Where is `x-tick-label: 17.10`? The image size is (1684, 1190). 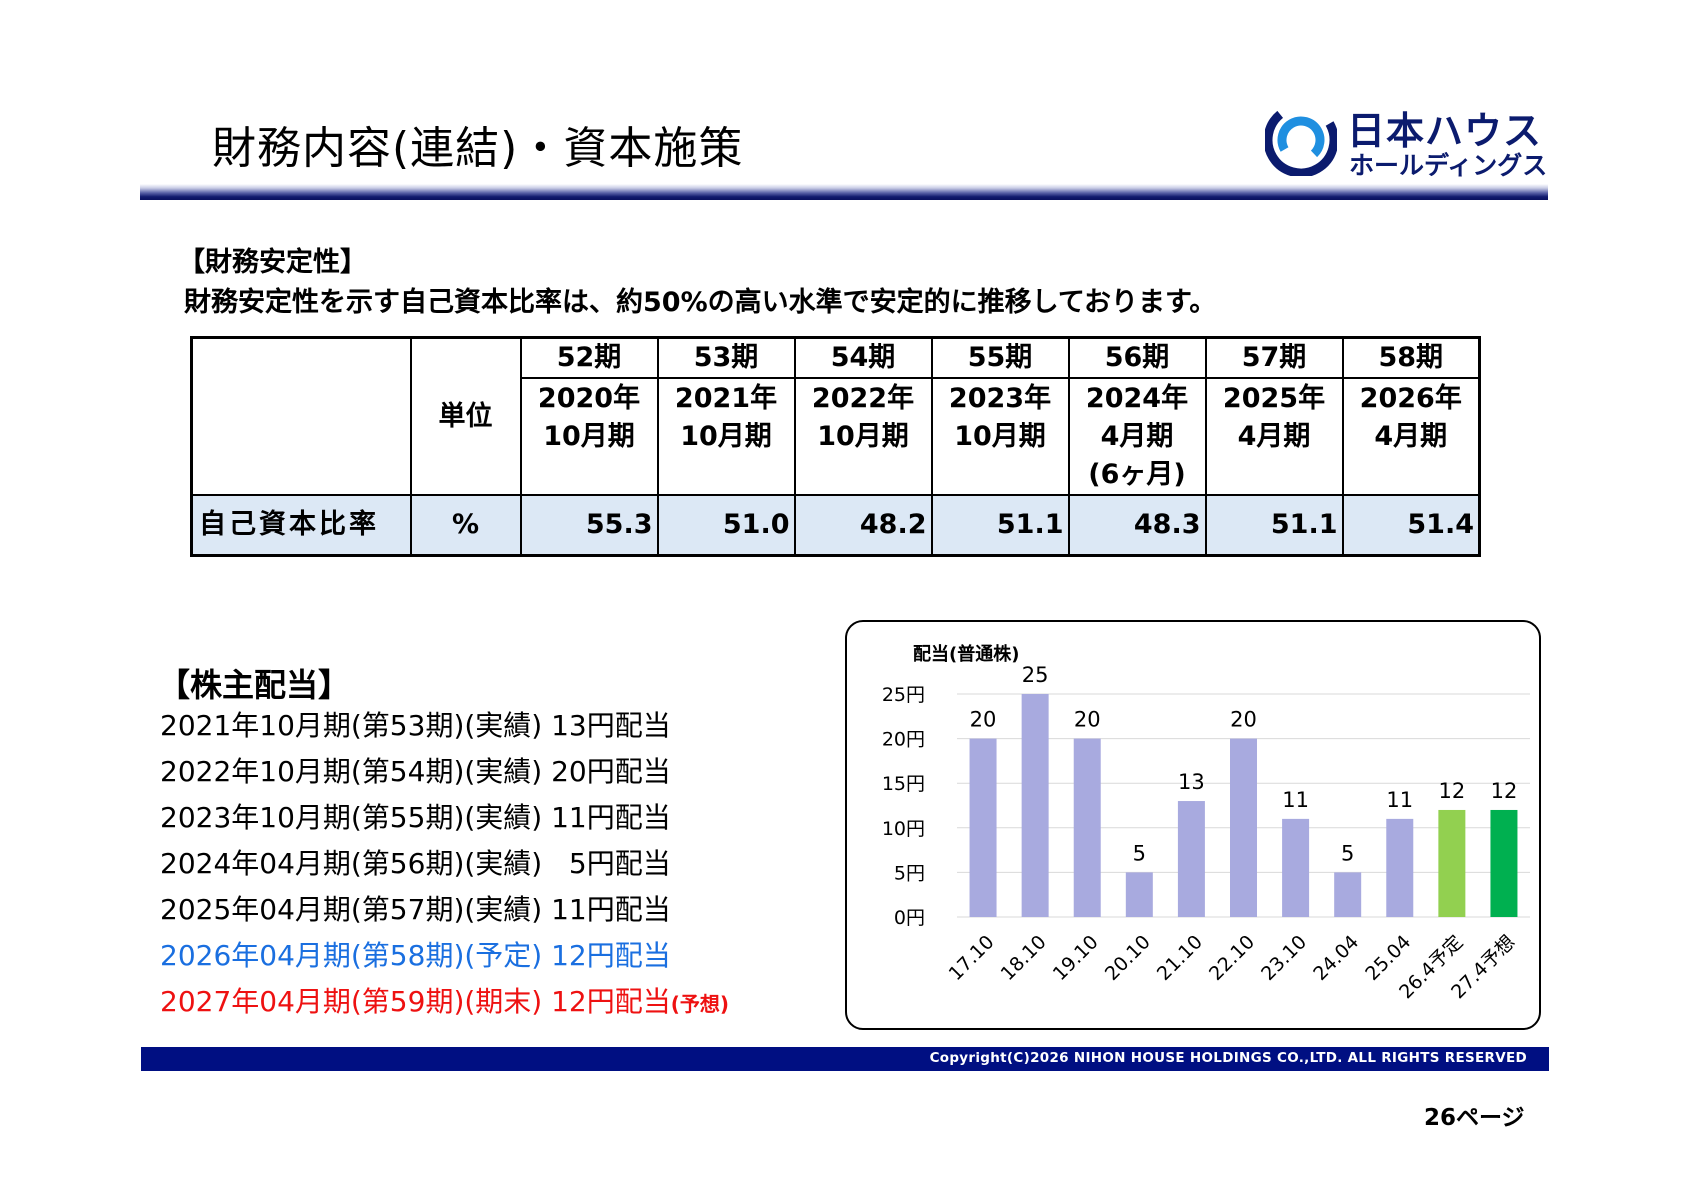 x-tick-label: 17.10 is located at coordinates (972, 958).